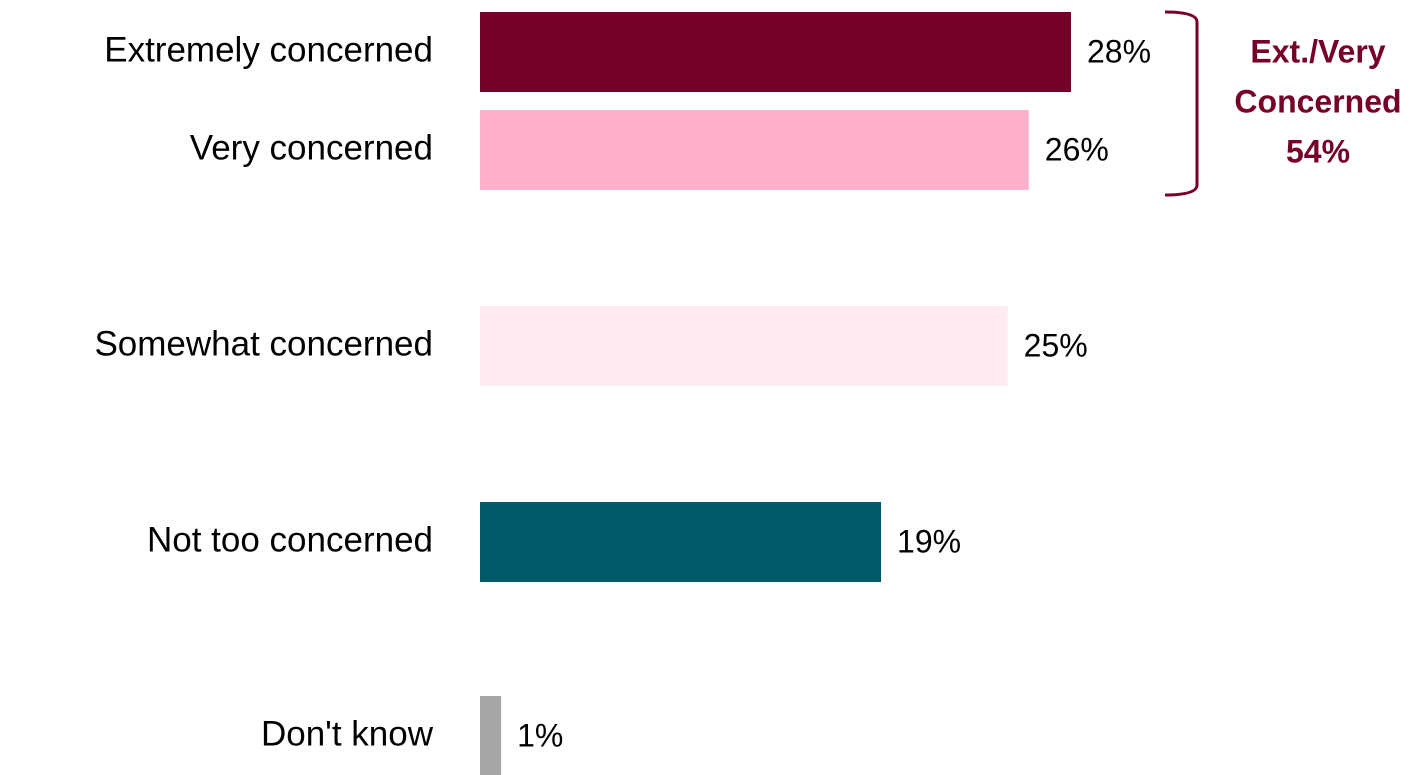  What do you see at coordinates (311, 147) in the screenshot?
I see `category-label: Very concerned` at bounding box center [311, 147].